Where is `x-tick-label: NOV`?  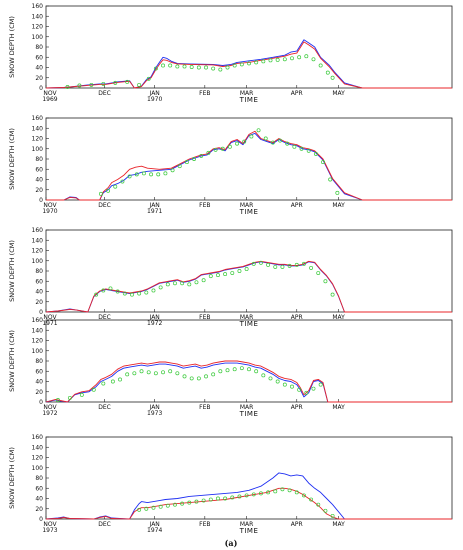
x-tick-label: NOV is located at coordinates (50, 317).